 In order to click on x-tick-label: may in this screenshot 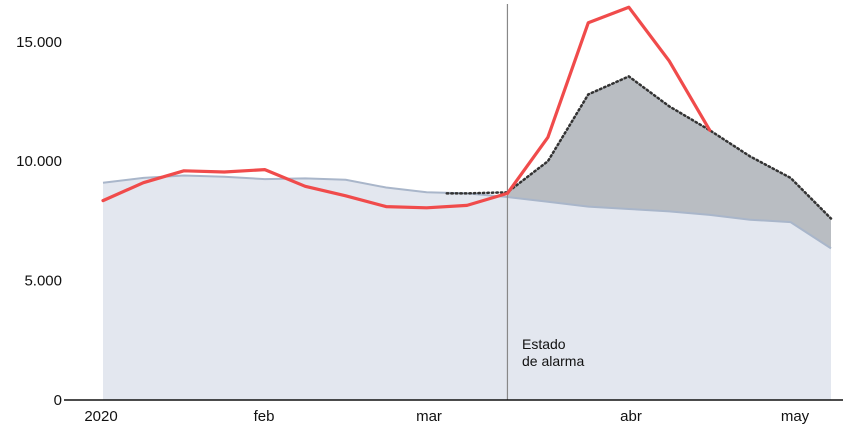, I will do `click(795, 416)`.